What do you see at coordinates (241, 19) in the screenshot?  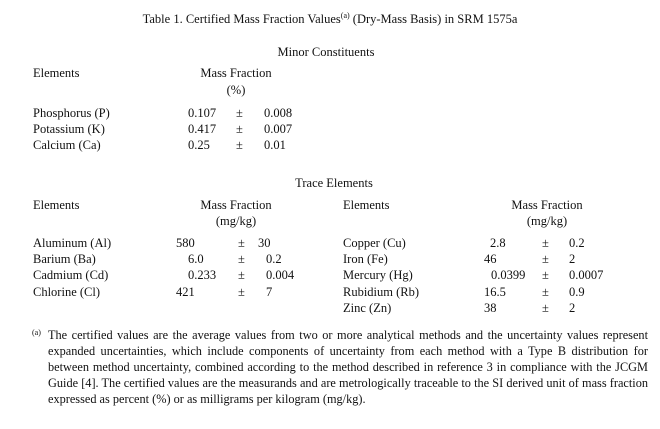 I see `title-text: Table 1. Certified Mass Fraction Values` at bounding box center [241, 19].